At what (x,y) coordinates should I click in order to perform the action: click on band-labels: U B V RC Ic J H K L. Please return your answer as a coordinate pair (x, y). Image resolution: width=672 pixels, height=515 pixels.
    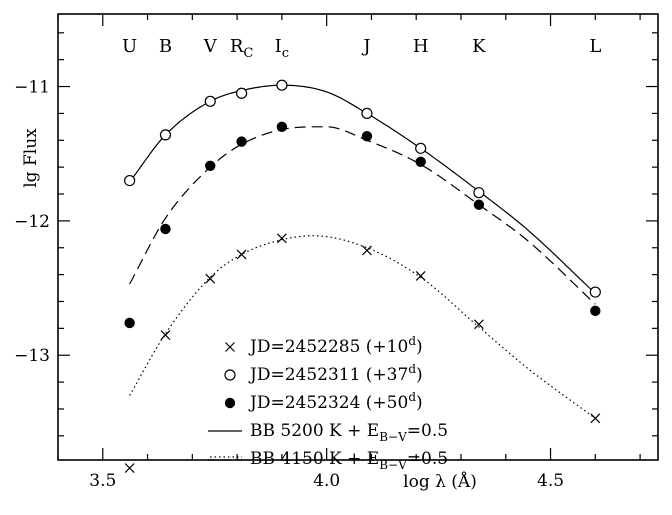
    Looking at the image, I should click on (361, 48).